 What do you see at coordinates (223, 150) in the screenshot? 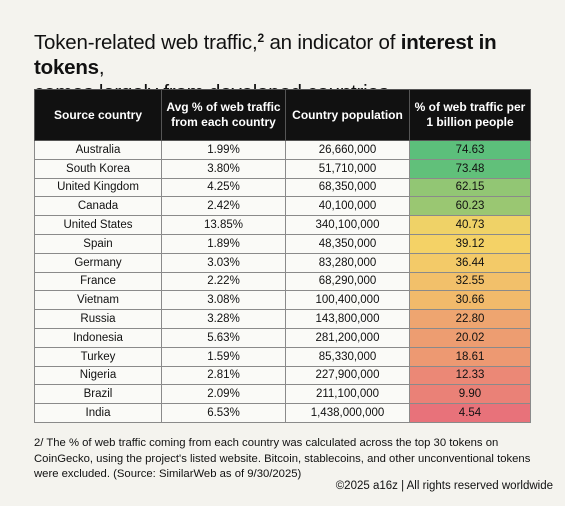
I see `cell-traffic: 1.99%` at bounding box center [223, 150].